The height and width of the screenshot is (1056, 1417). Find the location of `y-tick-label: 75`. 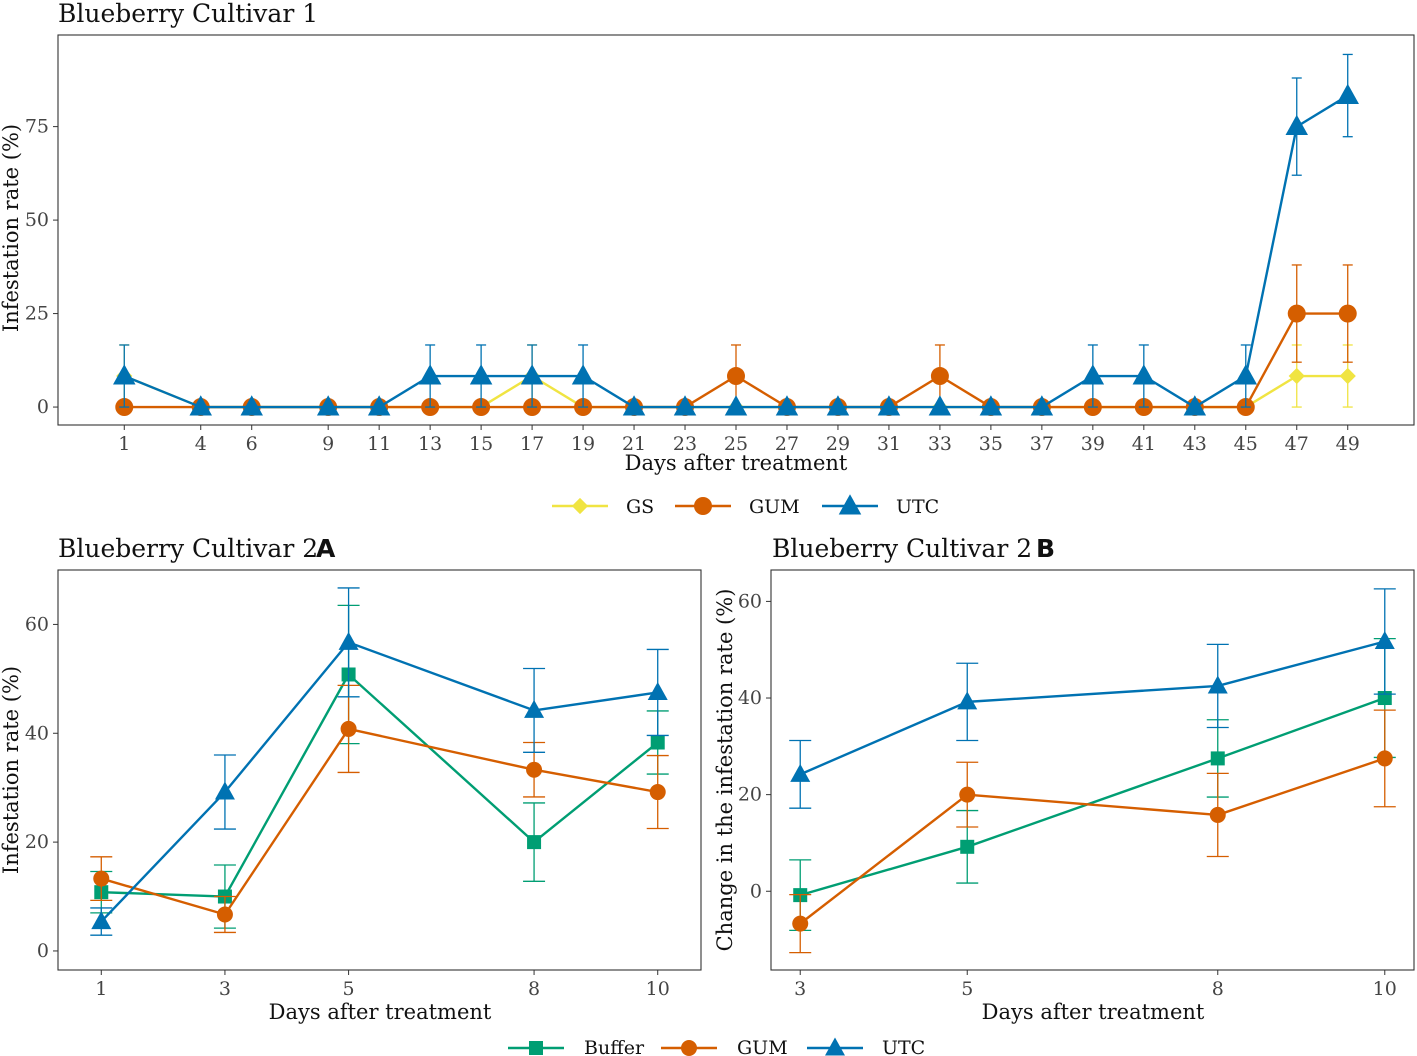

y-tick-label: 75 is located at coordinates (37, 127).